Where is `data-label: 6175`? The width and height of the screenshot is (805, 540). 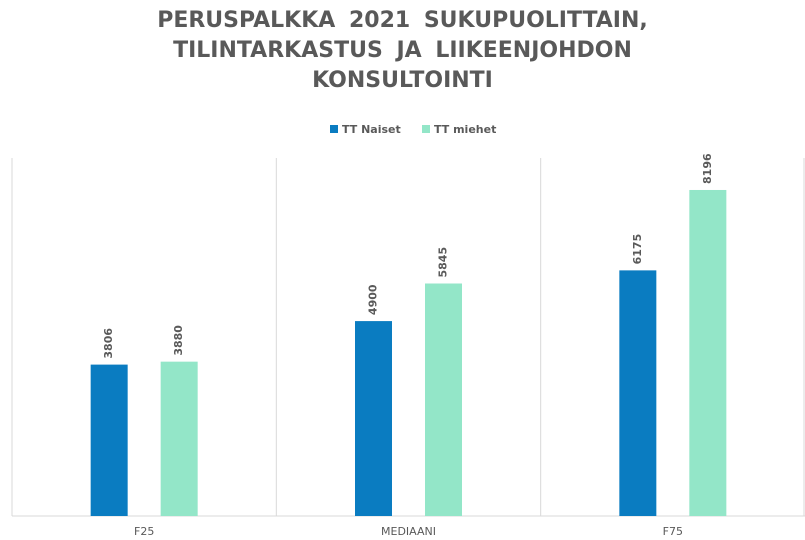 data-label: 6175 is located at coordinates (637, 249).